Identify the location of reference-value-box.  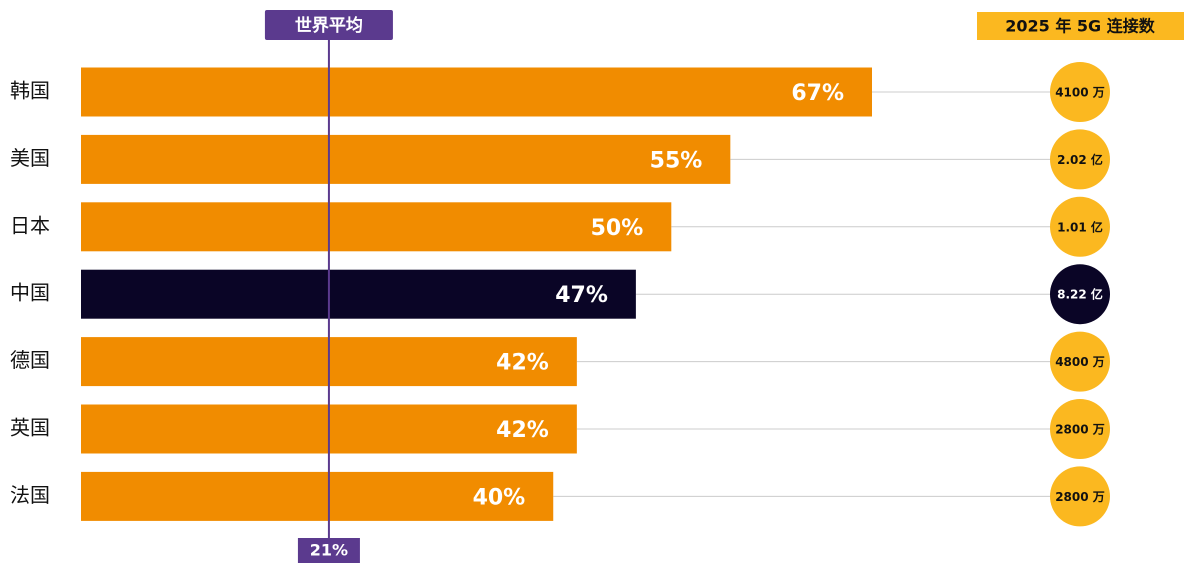
(328, 550).